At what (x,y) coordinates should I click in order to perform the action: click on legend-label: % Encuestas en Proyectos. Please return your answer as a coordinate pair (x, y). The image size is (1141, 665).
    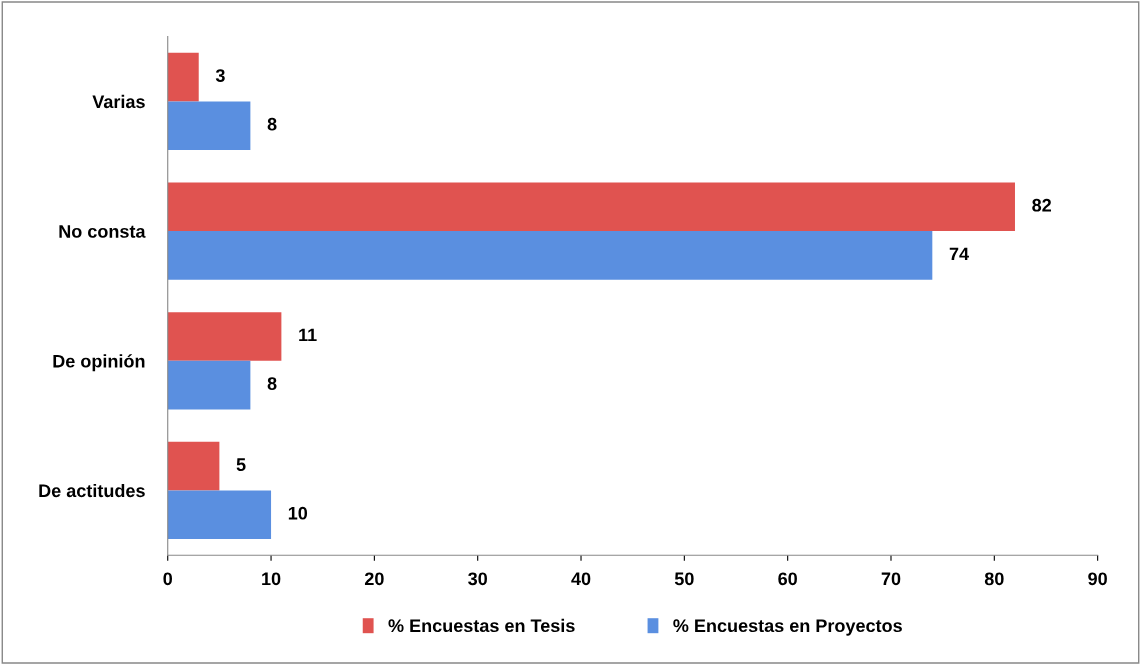
    Looking at the image, I should click on (787, 627).